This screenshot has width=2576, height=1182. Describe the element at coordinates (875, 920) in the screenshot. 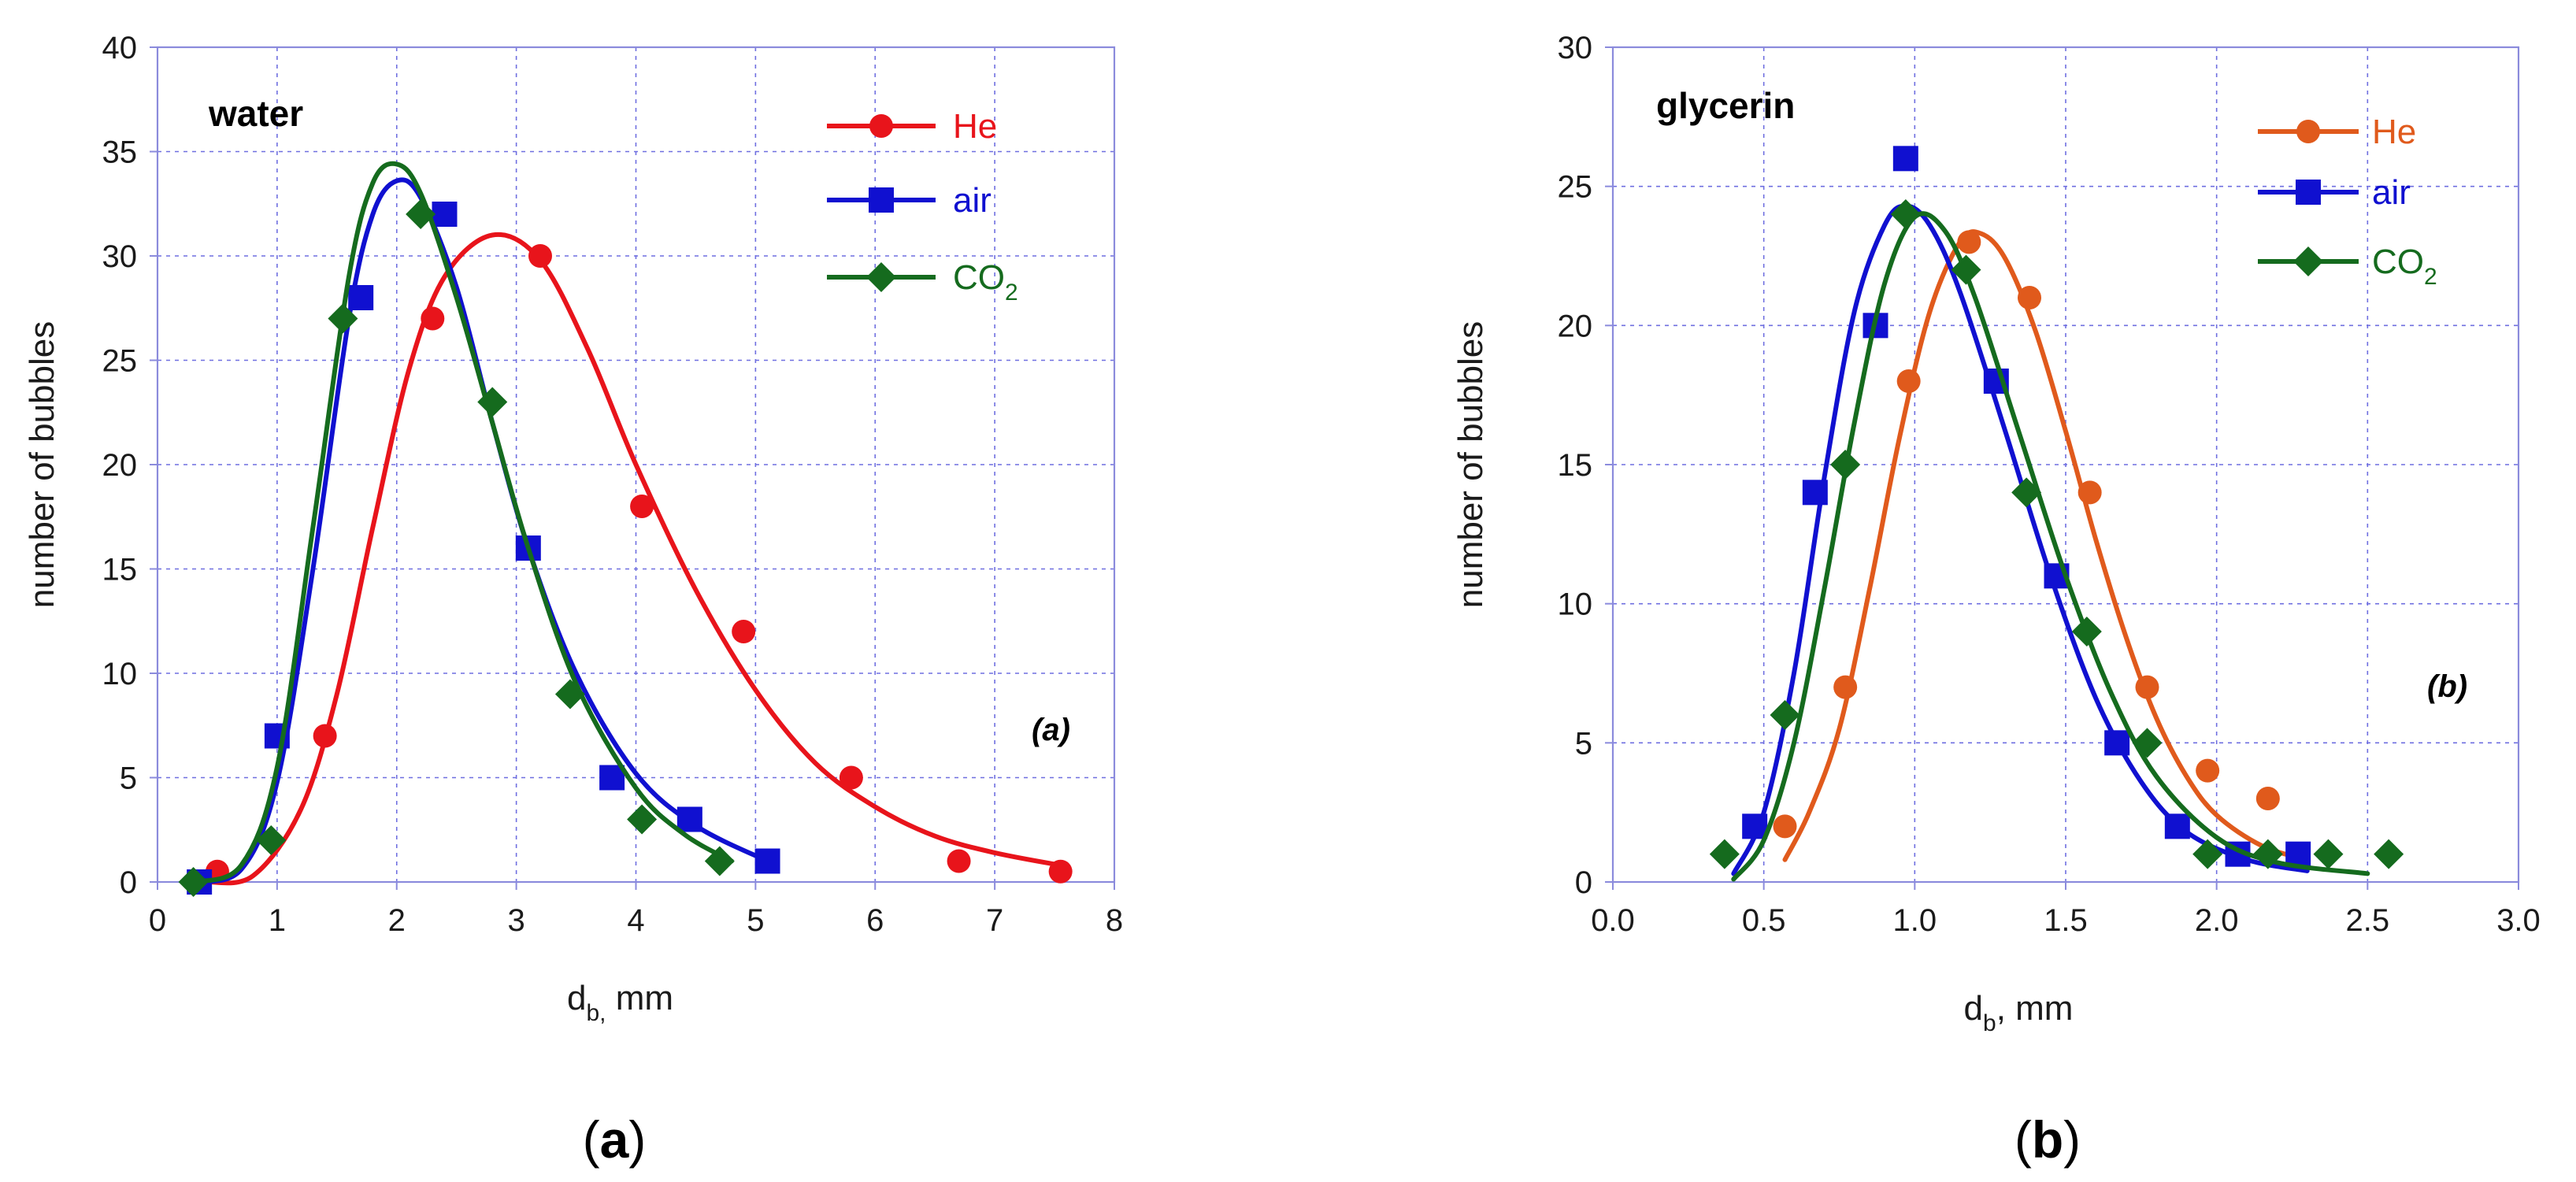

I see `x-tick-label: 6` at that location.